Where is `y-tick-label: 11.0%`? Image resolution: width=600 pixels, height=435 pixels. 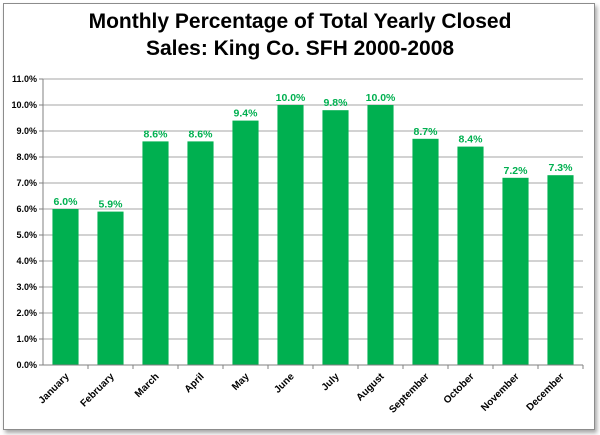
y-tick-label: 11.0% is located at coordinates (24, 79).